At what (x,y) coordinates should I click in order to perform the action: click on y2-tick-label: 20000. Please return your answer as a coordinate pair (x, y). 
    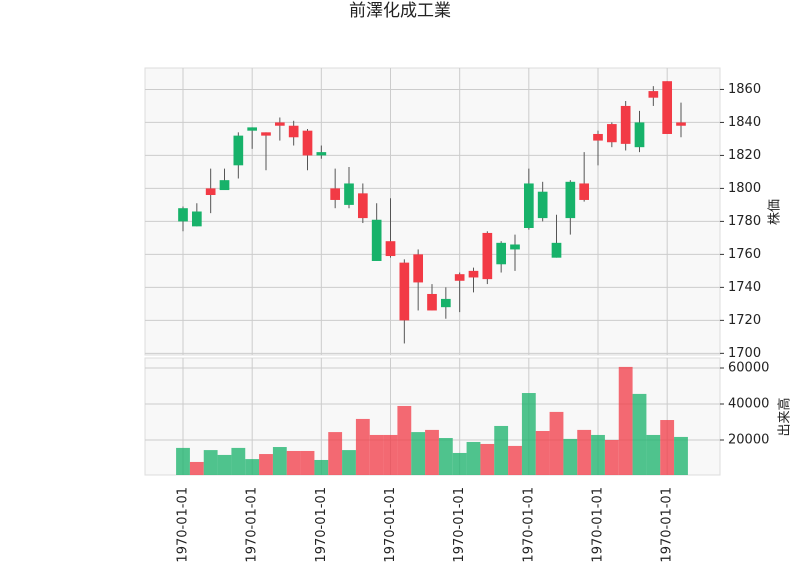
    Looking at the image, I should click on (748, 440).